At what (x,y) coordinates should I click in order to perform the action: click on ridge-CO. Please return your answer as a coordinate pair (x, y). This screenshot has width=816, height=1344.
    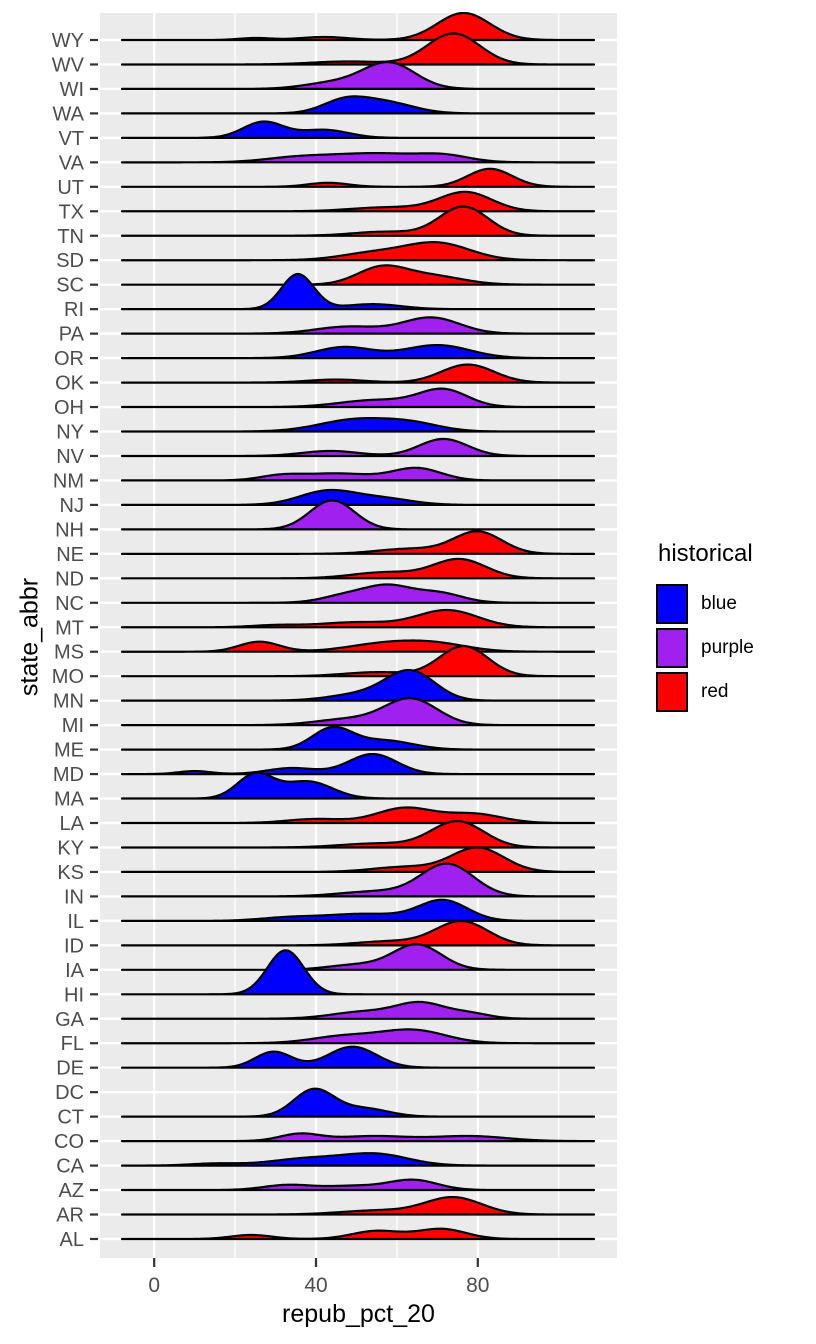
    Looking at the image, I should click on (358, 1137).